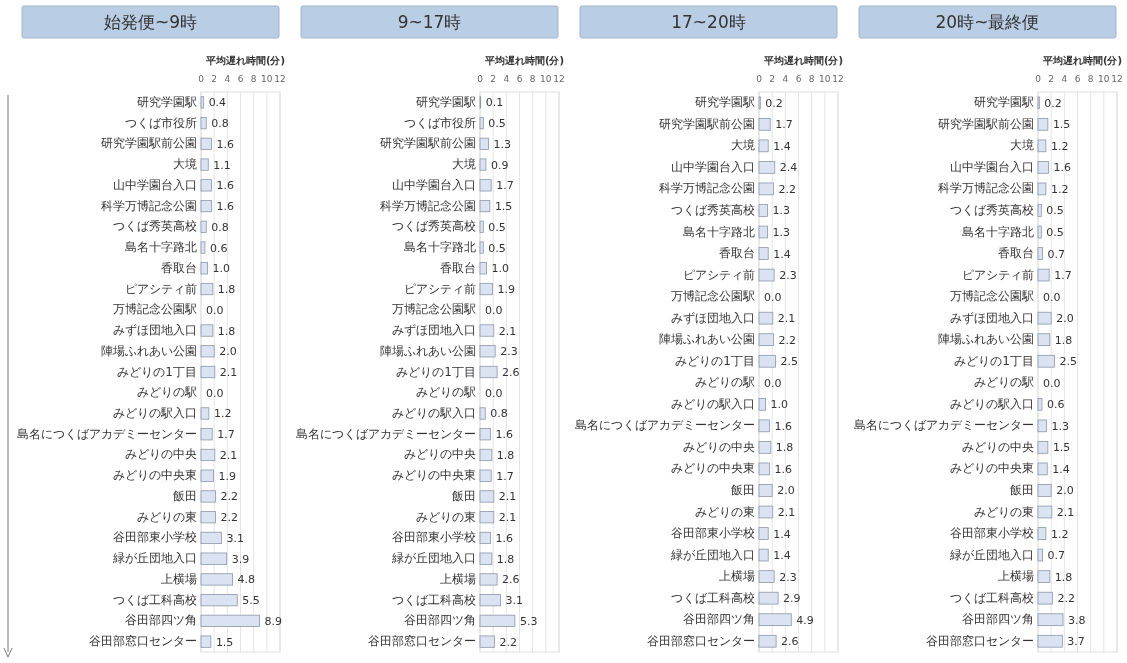 The width and height of the screenshot is (1127, 663). Describe the element at coordinates (179, 578) in the screenshot. I see `y-tick-label: 上横場` at that location.